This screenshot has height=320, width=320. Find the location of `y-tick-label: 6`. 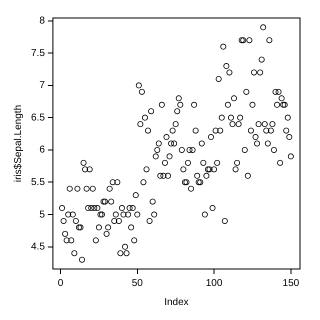

y-tick-label: 6 is located at coordinates (42, 150).